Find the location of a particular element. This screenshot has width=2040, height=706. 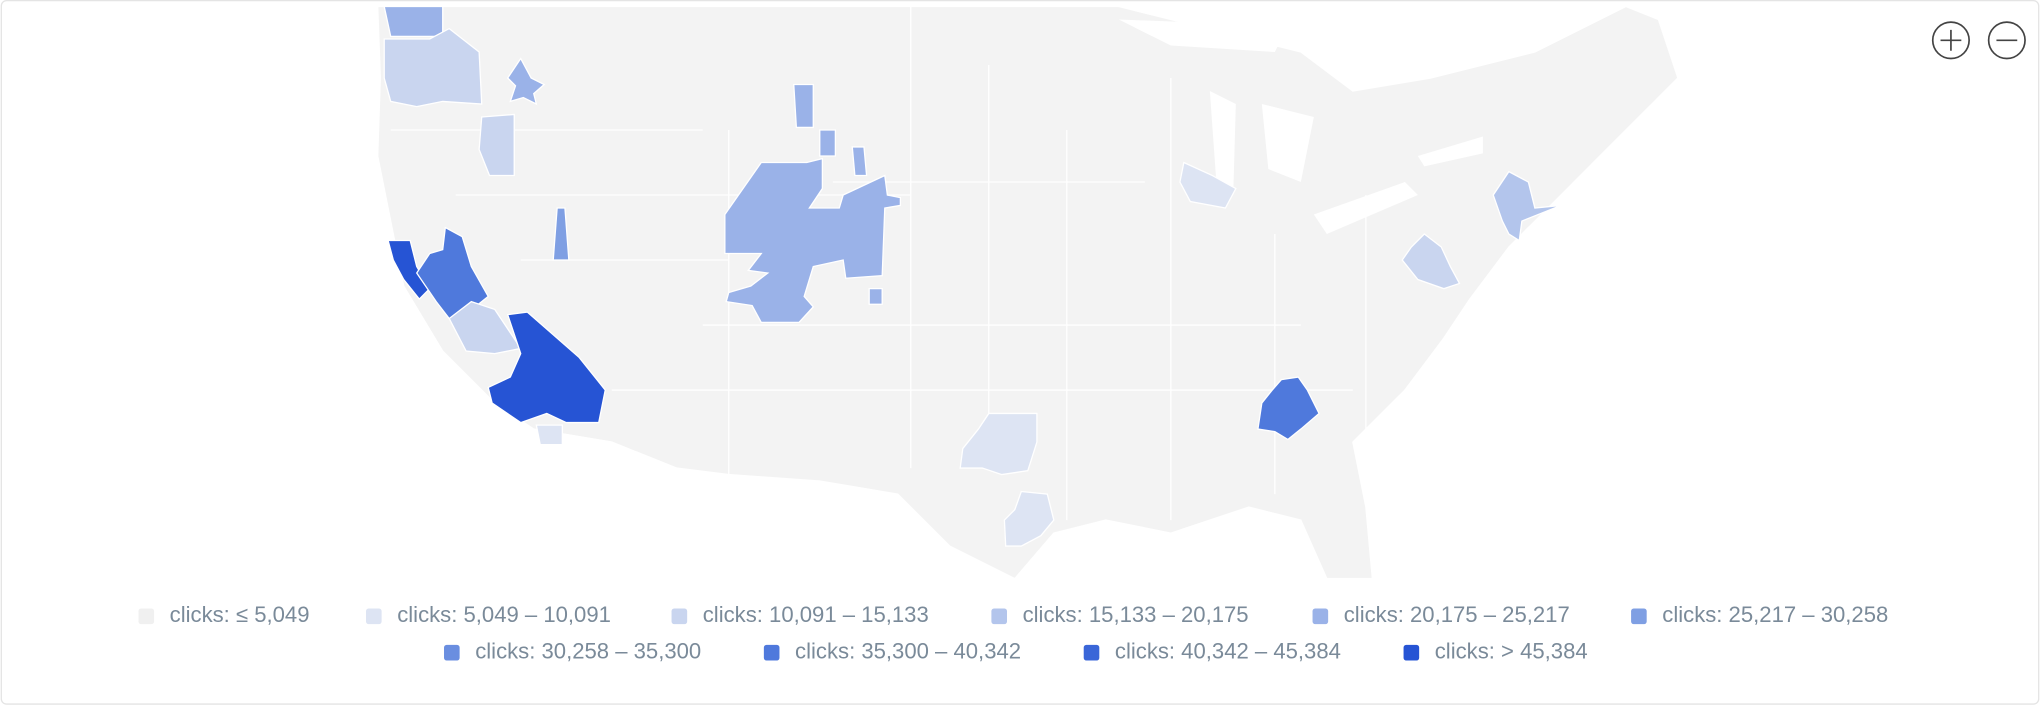

legend-label: clicks: > 45,384 is located at coordinates (1511, 651).